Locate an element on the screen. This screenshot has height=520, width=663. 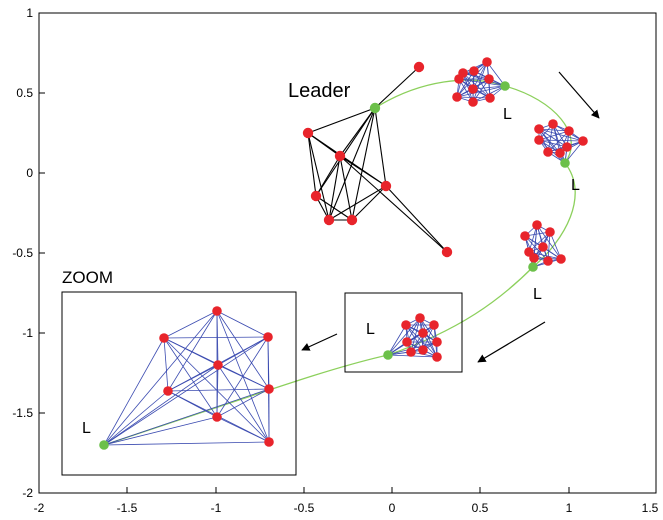
zoom-box is located at coordinates (179, 383).